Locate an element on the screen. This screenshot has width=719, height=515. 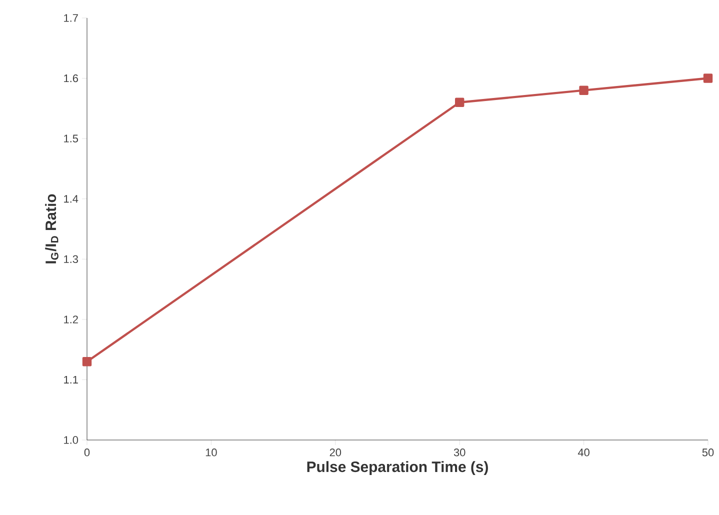
x-tick-label: 30 is located at coordinates (460, 452).